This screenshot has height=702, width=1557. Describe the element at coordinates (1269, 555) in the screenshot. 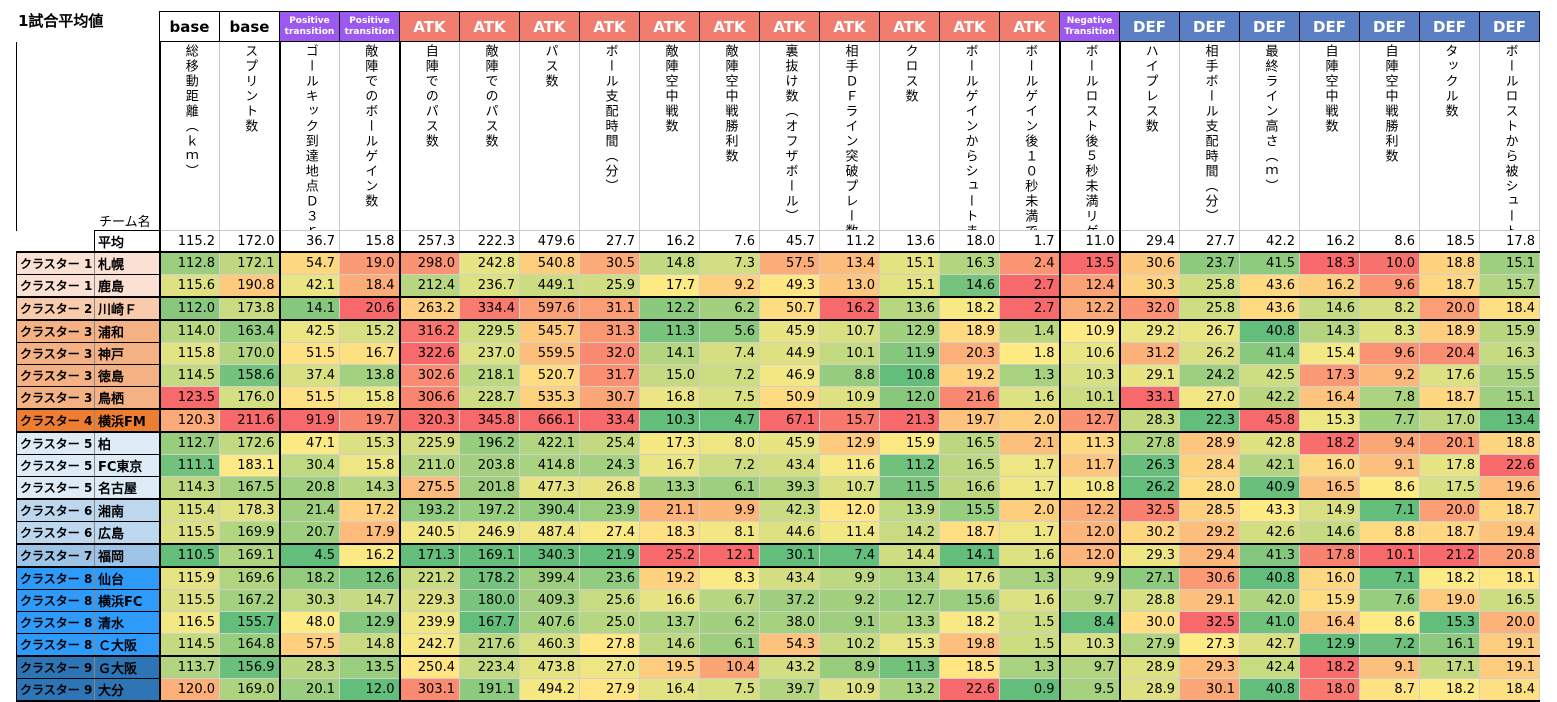

I see `data-cell: 41.3` at that location.